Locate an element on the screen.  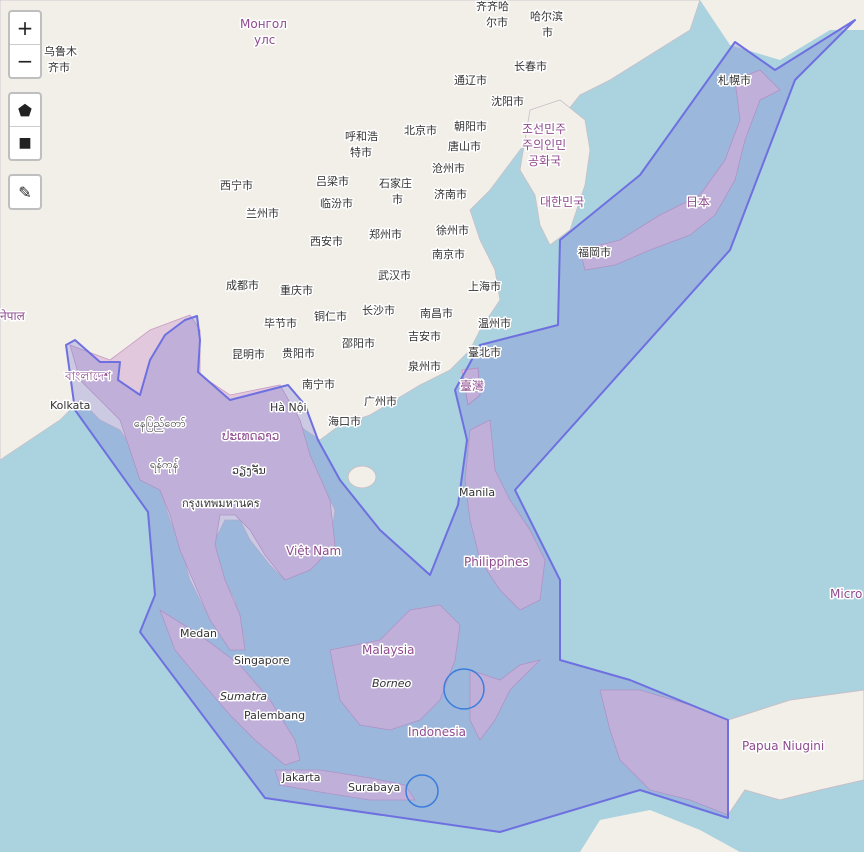
label-taibei: 臺北市 is located at coordinates (484, 352).